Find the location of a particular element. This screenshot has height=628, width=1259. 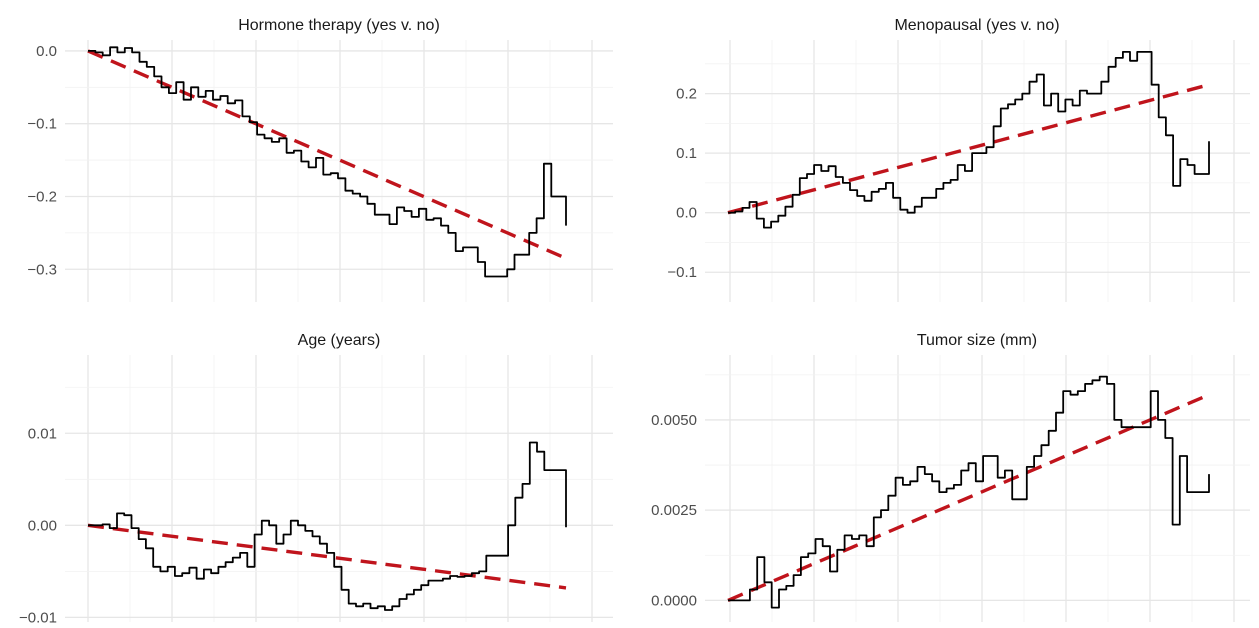

y-ticks-age: 0.01 0.00 −0.01 is located at coordinates (38, 525).